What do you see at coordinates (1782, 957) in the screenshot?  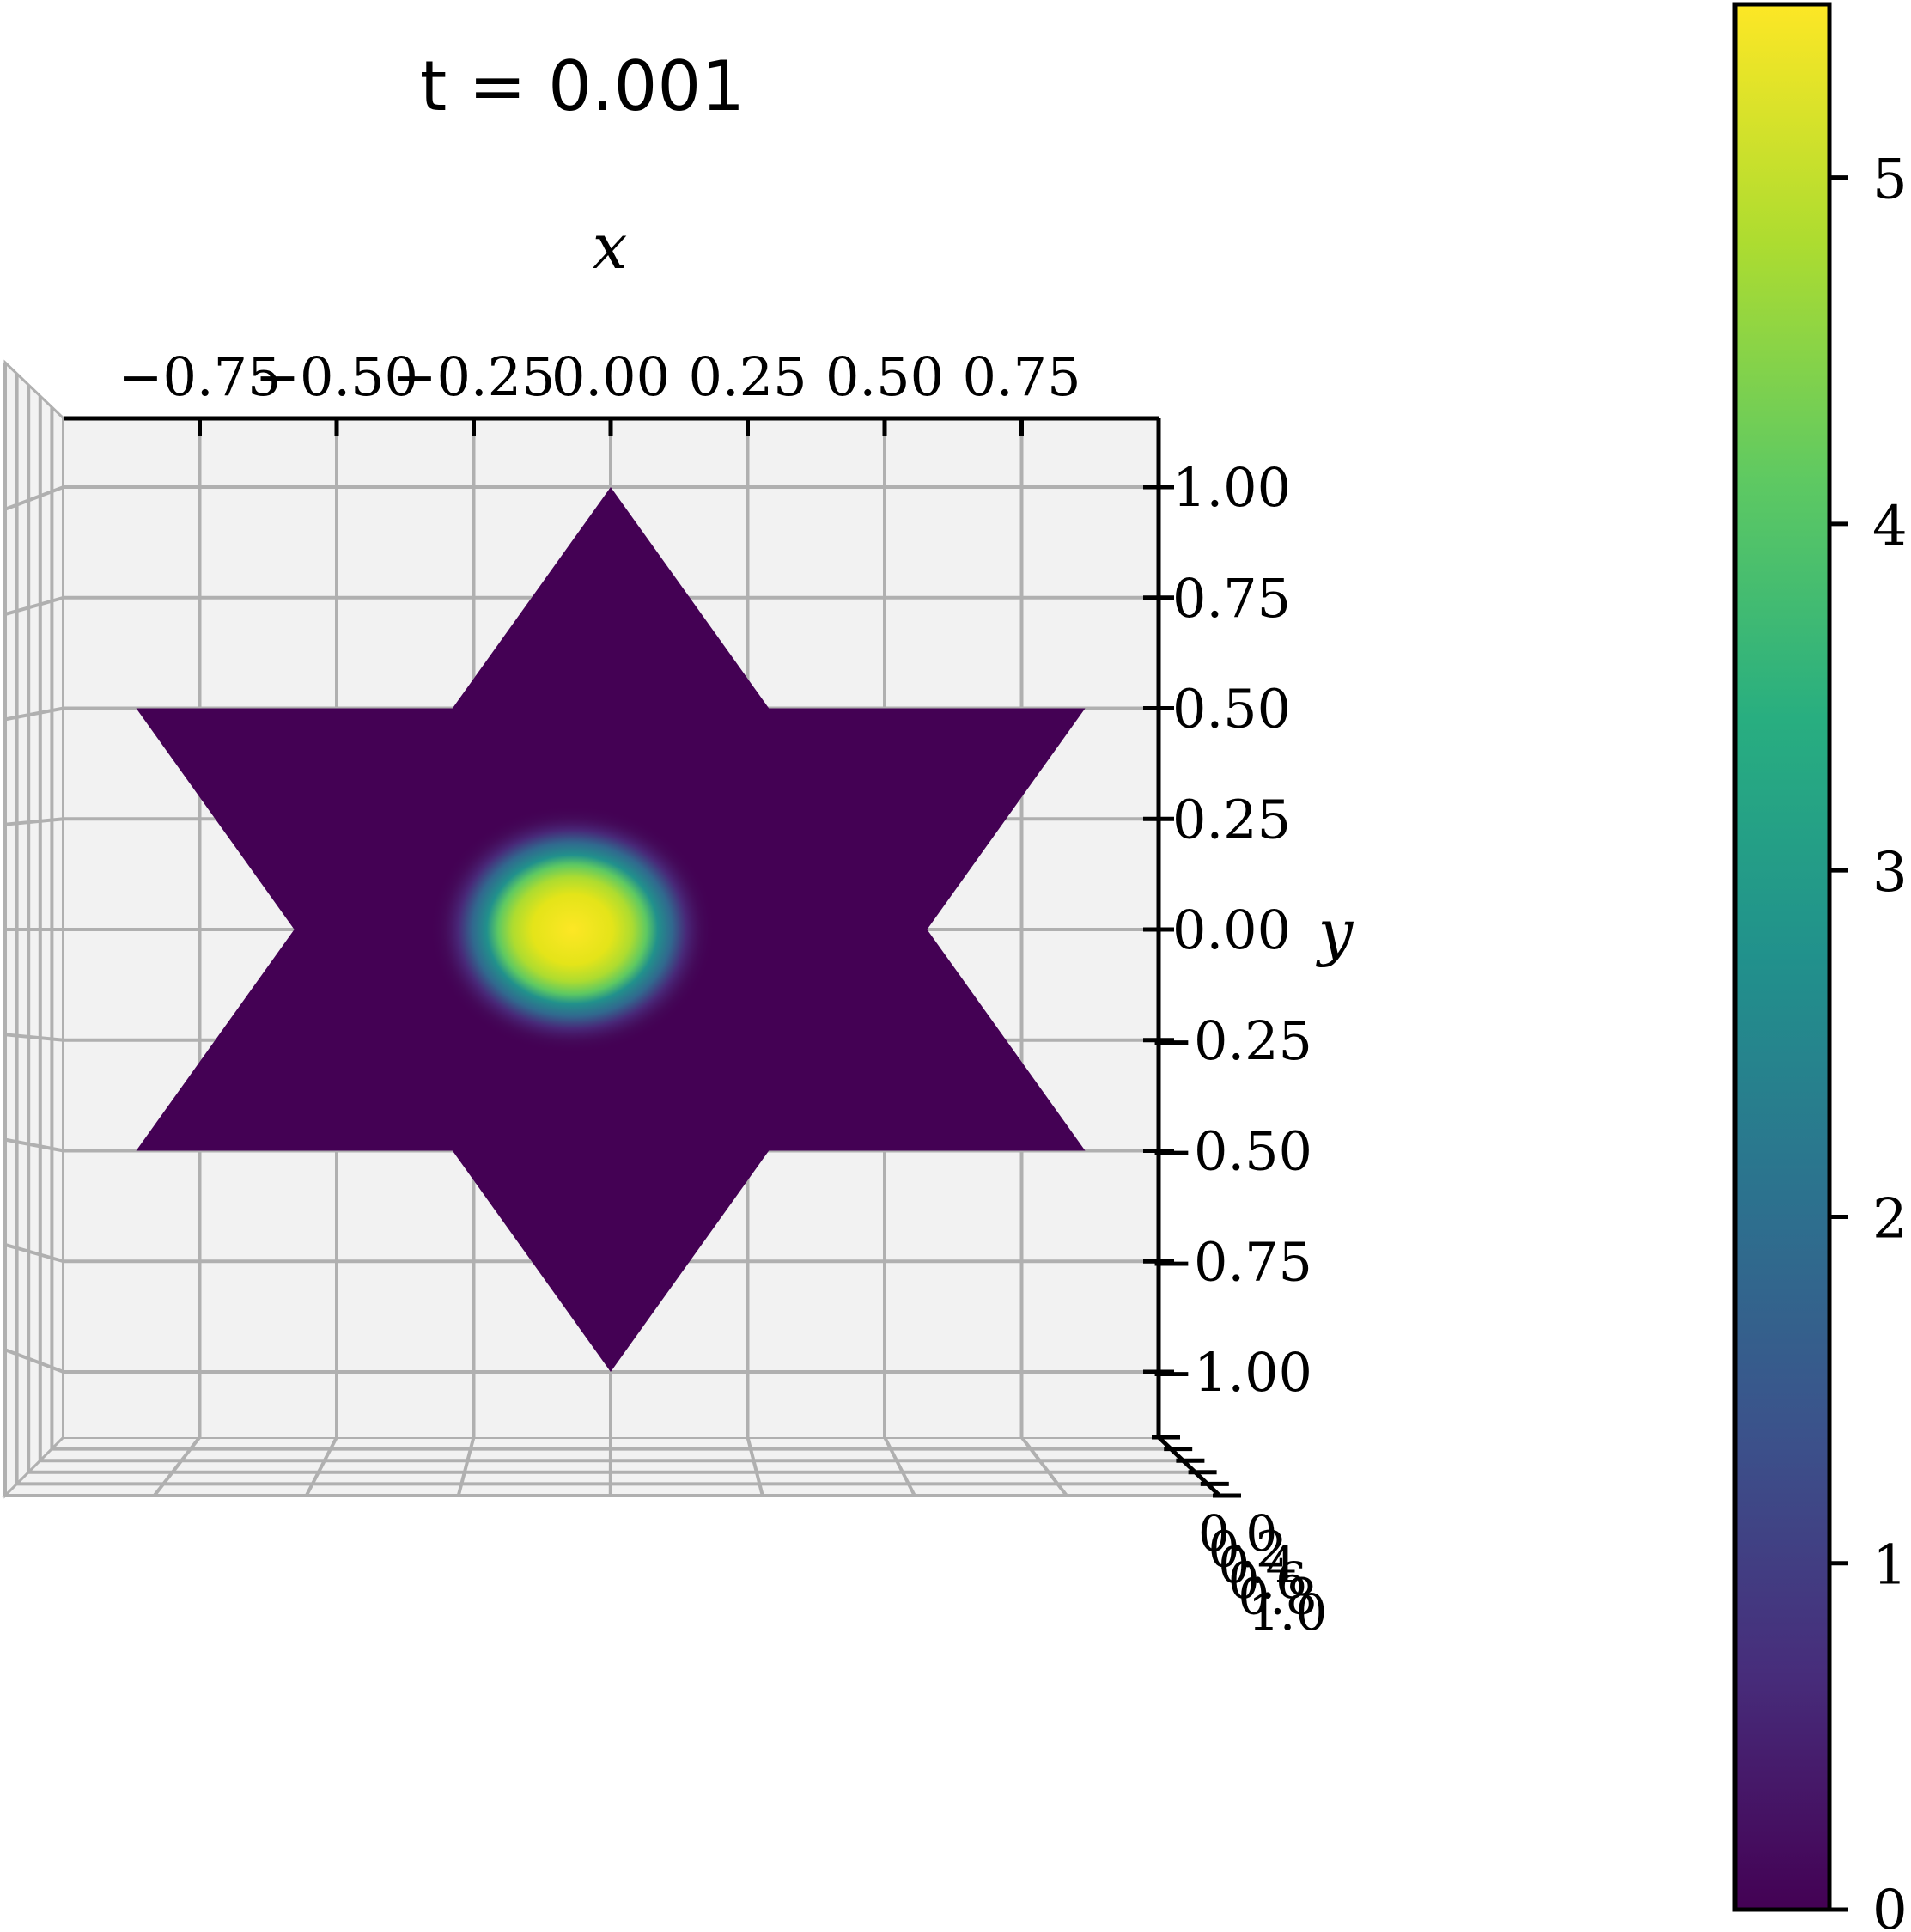 I see `colorbar` at bounding box center [1782, 957].